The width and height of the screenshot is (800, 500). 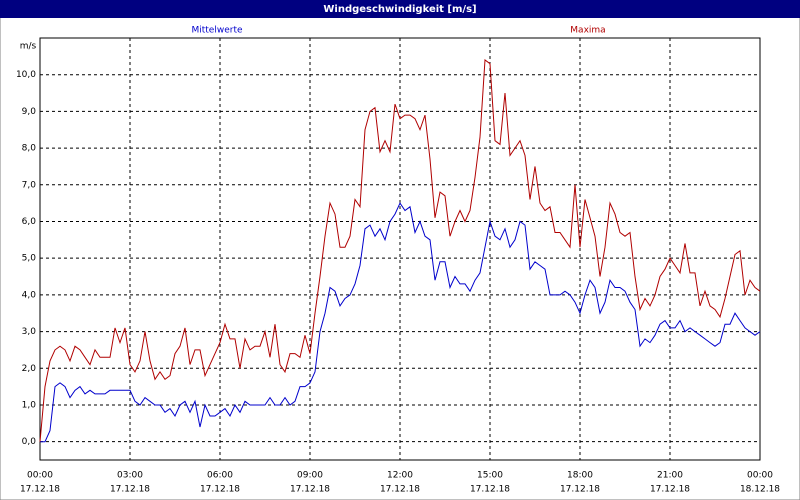 I want to click on y-tick-label: 7,0, so click(x=29, y=185).